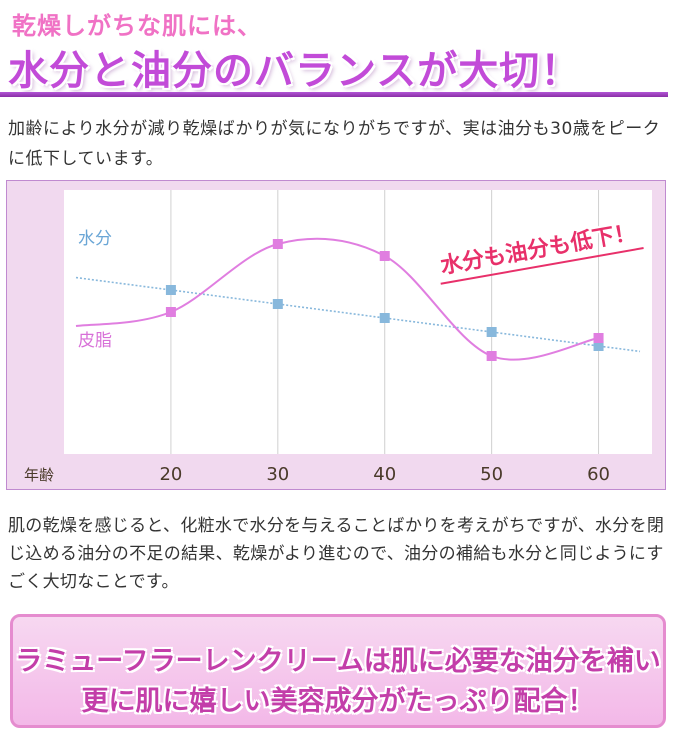  I want to click on series-line-water, so click(358, 314).